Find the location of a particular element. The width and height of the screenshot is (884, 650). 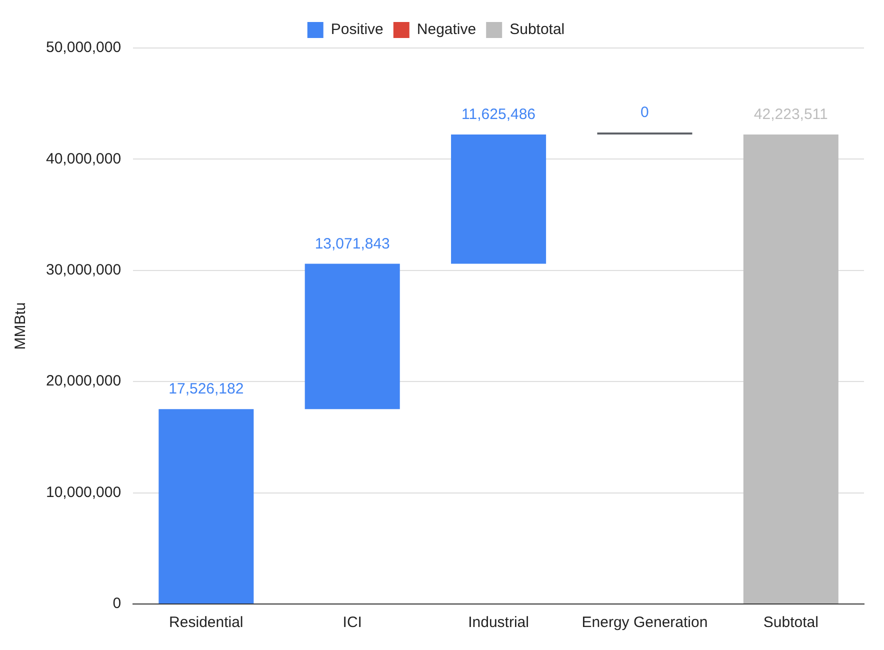

data-label: 13,071,843 is located at coordinates (352, 243).